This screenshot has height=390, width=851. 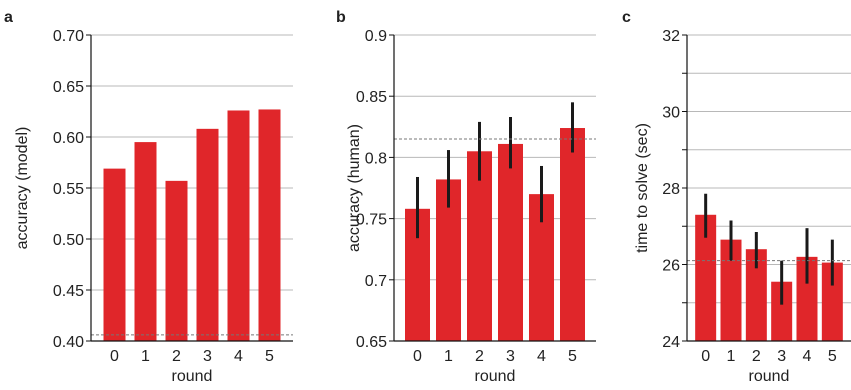 I want to click on y-tick-label: 28, so click(x=671, y=189).